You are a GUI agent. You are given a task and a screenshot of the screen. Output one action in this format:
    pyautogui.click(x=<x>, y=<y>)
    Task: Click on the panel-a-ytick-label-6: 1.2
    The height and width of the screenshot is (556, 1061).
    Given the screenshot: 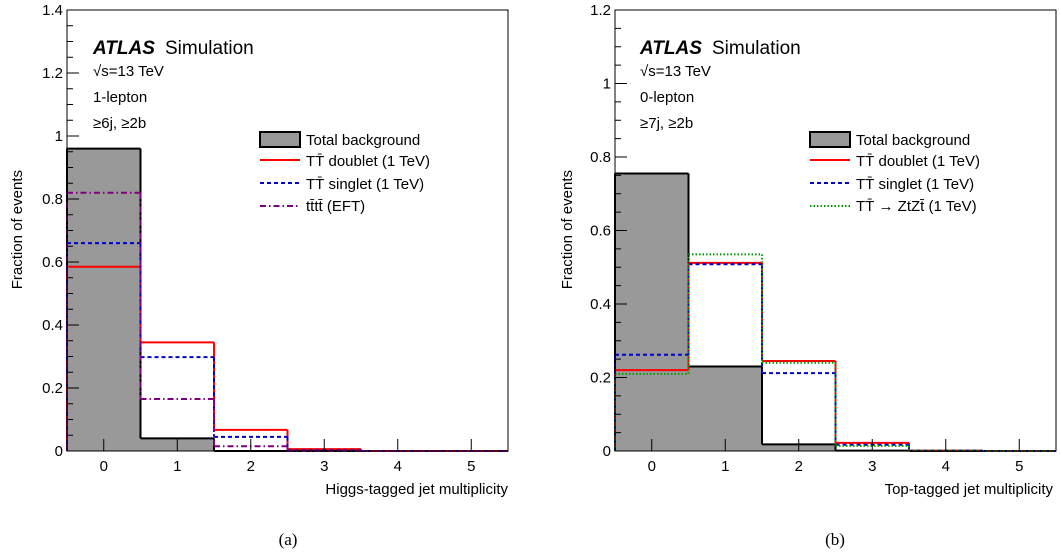 What is the action you would take?
    pyautogui.click(x=52, y=73)
    